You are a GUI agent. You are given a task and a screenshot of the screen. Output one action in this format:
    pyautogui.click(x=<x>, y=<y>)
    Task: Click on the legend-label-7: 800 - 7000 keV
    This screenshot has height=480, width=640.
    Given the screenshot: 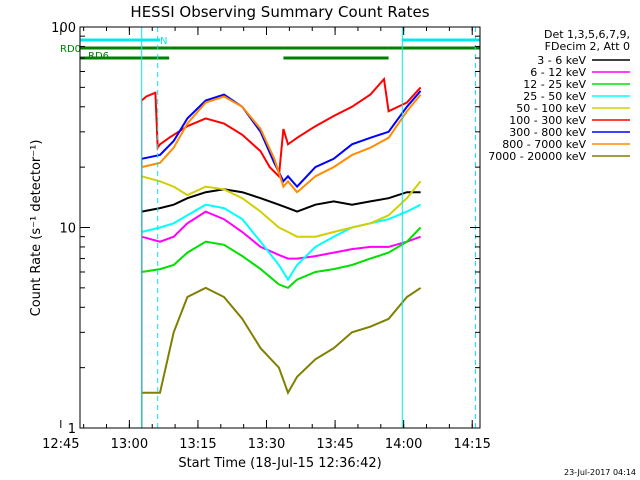 What is the action you would take?
    pyautogui.click(x=544, y=144)
    